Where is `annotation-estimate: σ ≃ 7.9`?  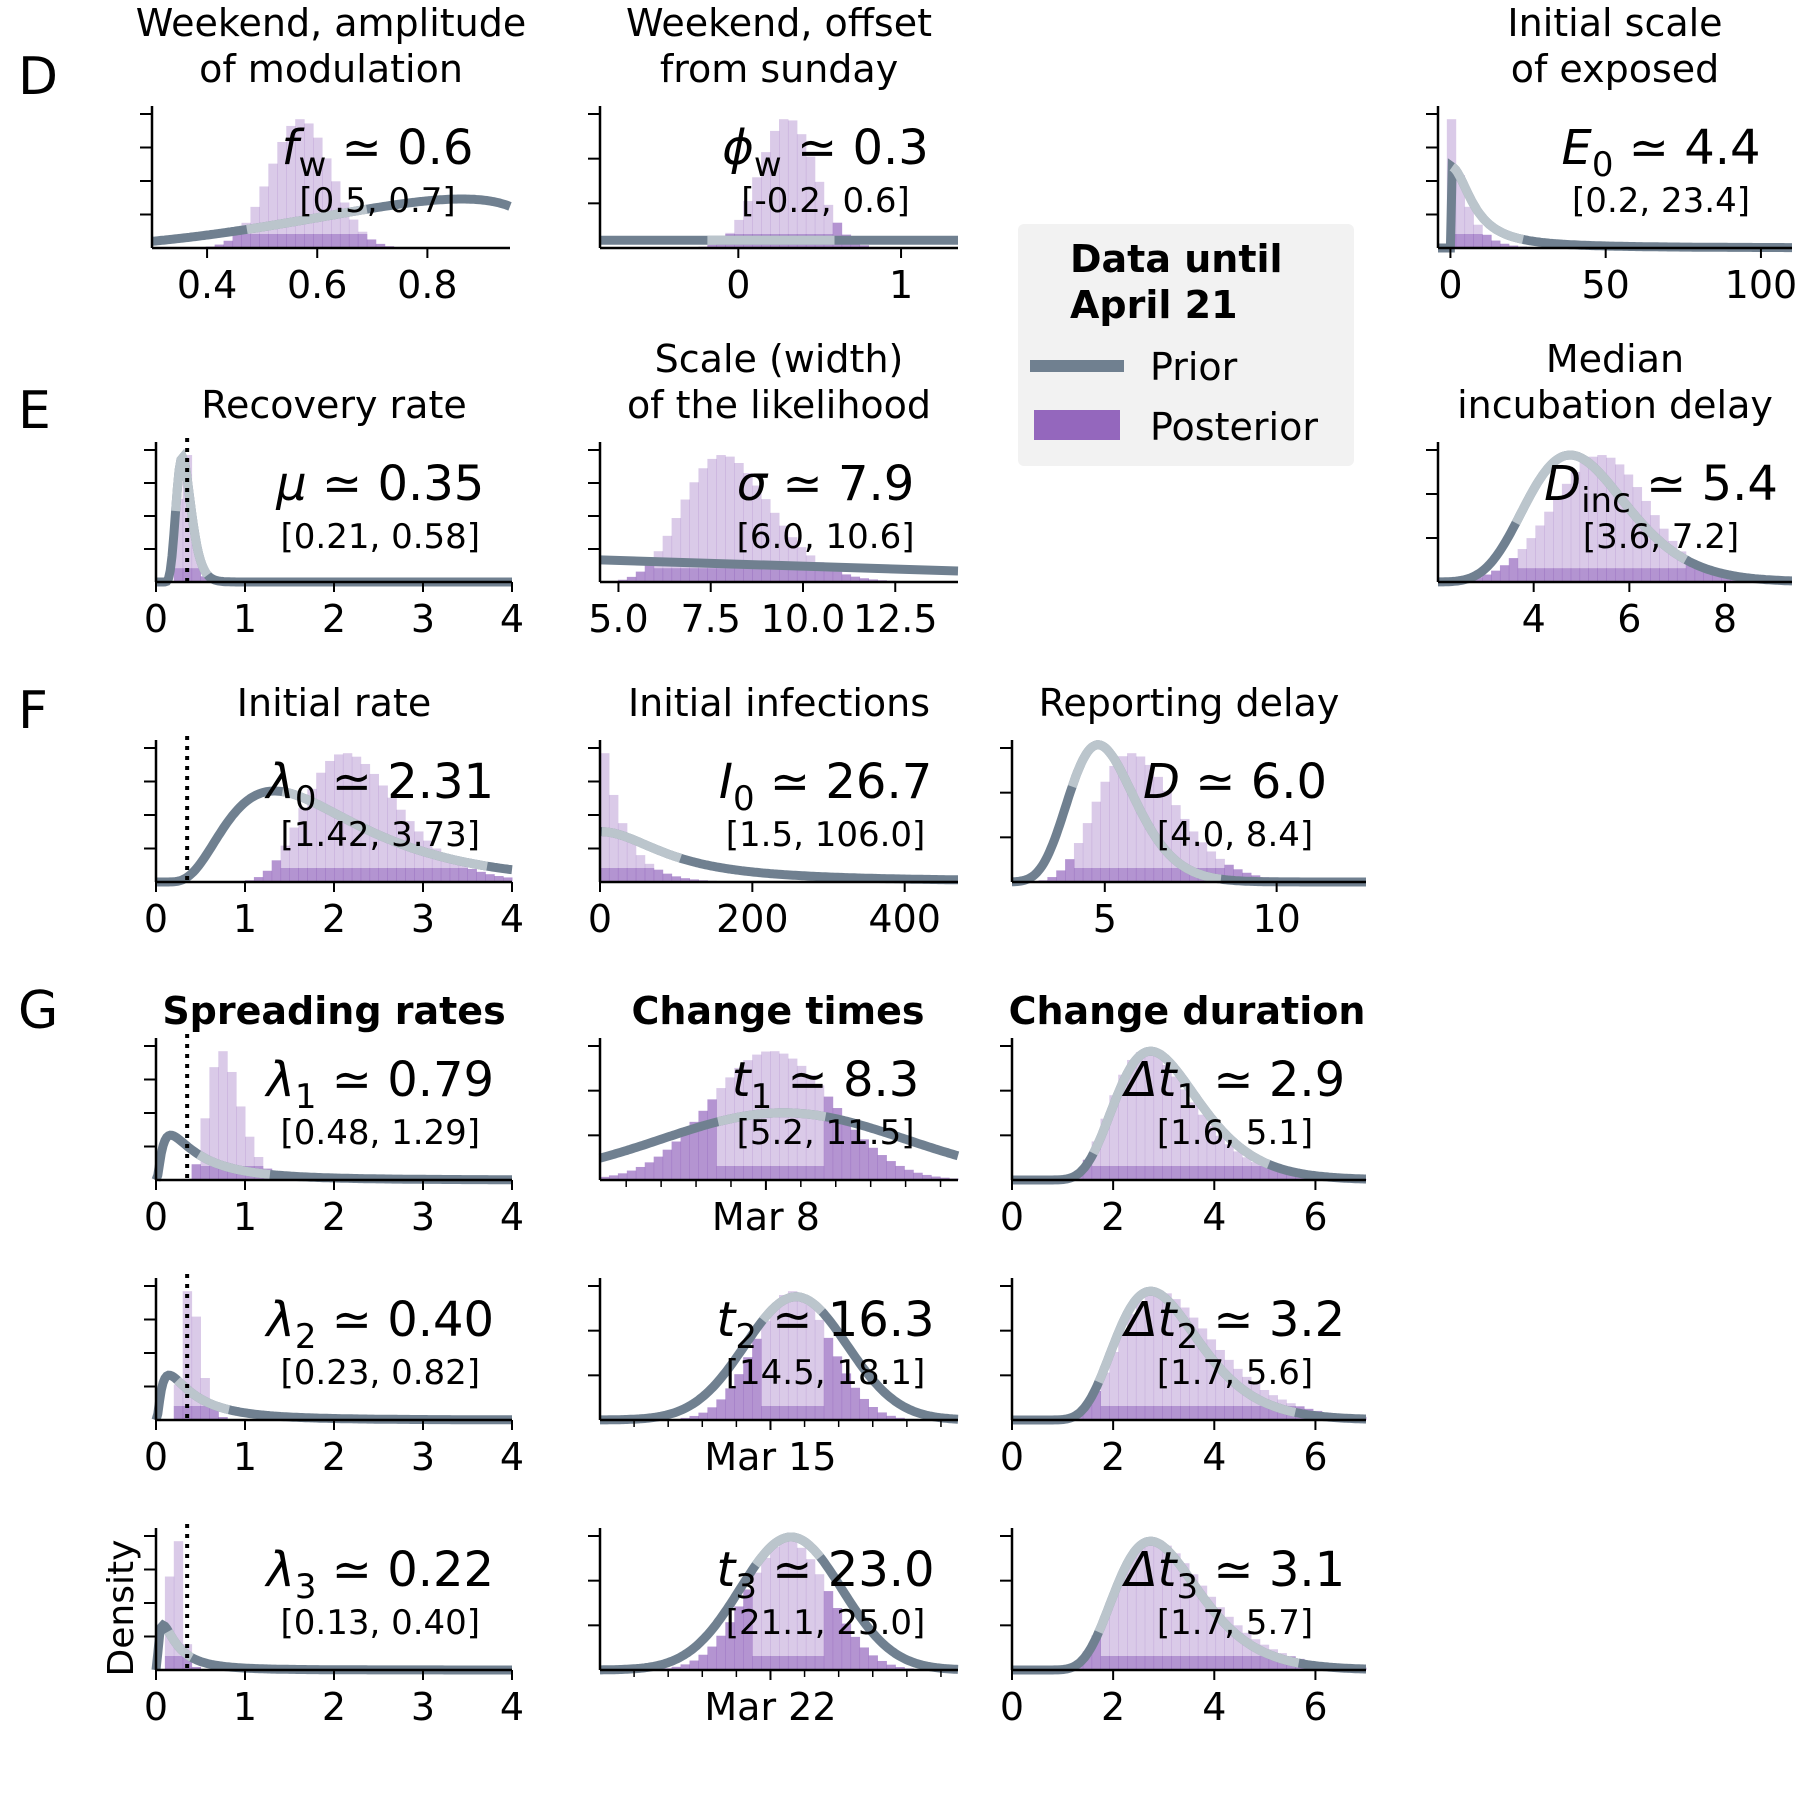 annotation-estimate: σ ≃ 7.9 is located at coordinates (826, 484).